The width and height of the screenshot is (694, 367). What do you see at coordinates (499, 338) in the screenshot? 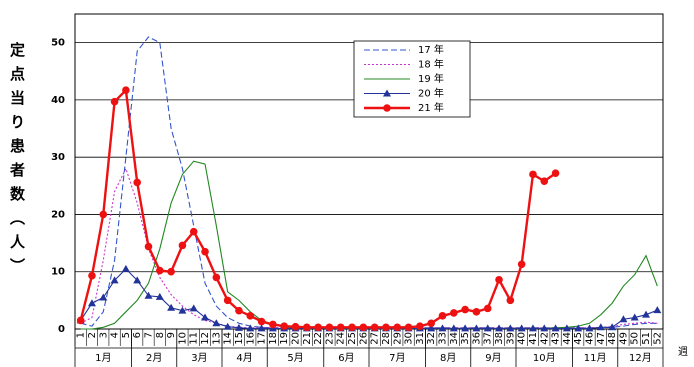
I see `x-tick-label: 38` at bounding box center [499, 338].